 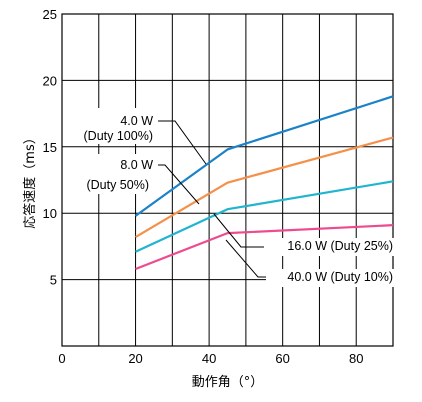 I want to click on callout-2: 8.0 W (Duty 50%), so click(x=135, y=179).